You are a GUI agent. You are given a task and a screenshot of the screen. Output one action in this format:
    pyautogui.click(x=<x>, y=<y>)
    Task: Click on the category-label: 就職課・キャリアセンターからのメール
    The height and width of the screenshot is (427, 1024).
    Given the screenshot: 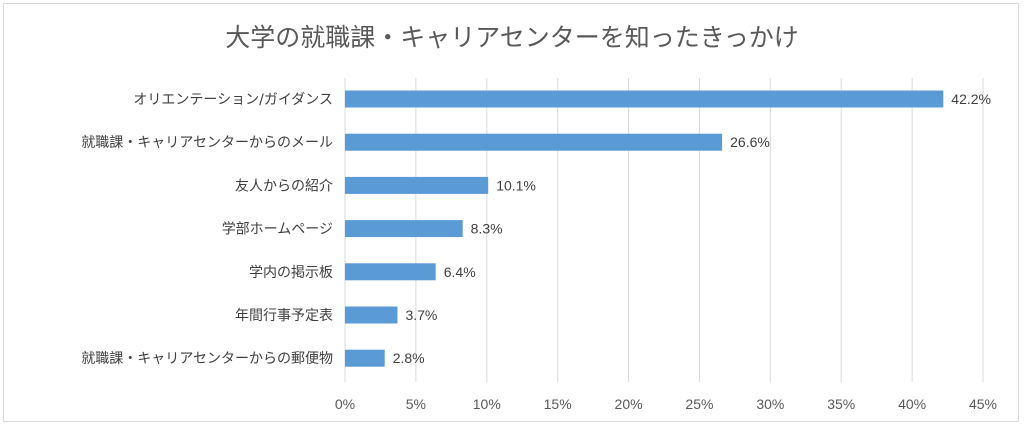 What is the action you would take?
    pyautogui.click(x=207, y=143)
    